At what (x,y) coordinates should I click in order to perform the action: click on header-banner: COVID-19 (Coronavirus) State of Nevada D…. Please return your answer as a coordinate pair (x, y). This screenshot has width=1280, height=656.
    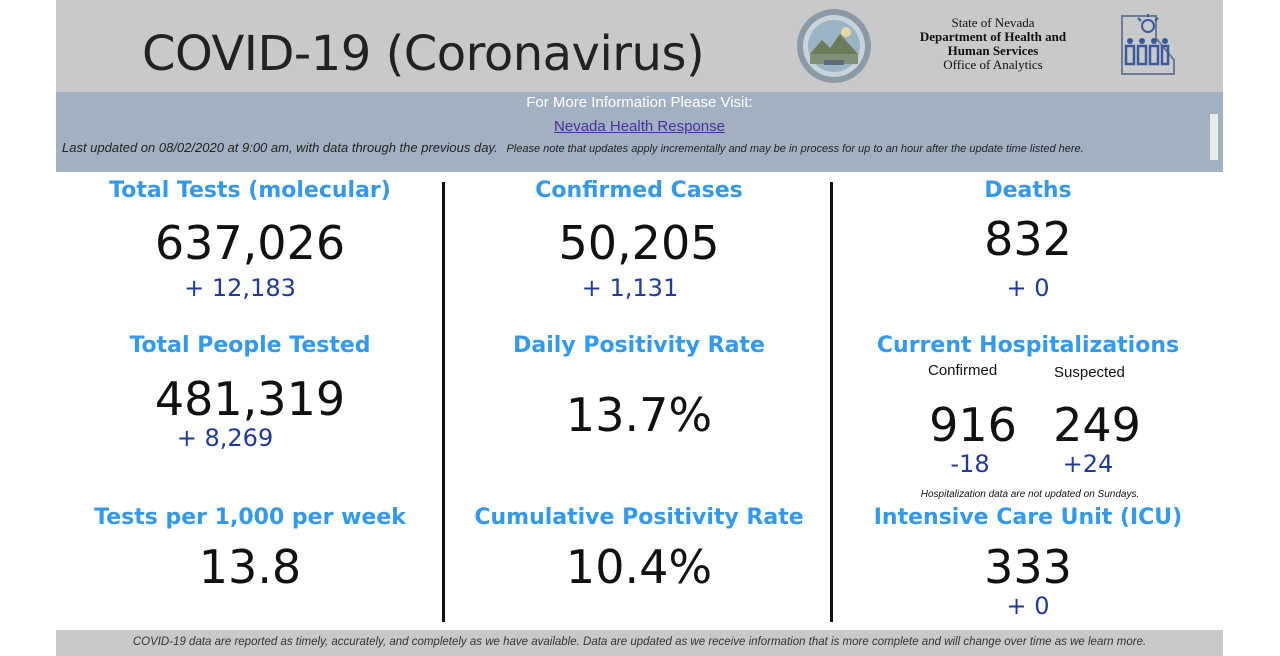
    Looking at the image, I should click on (639, 46).